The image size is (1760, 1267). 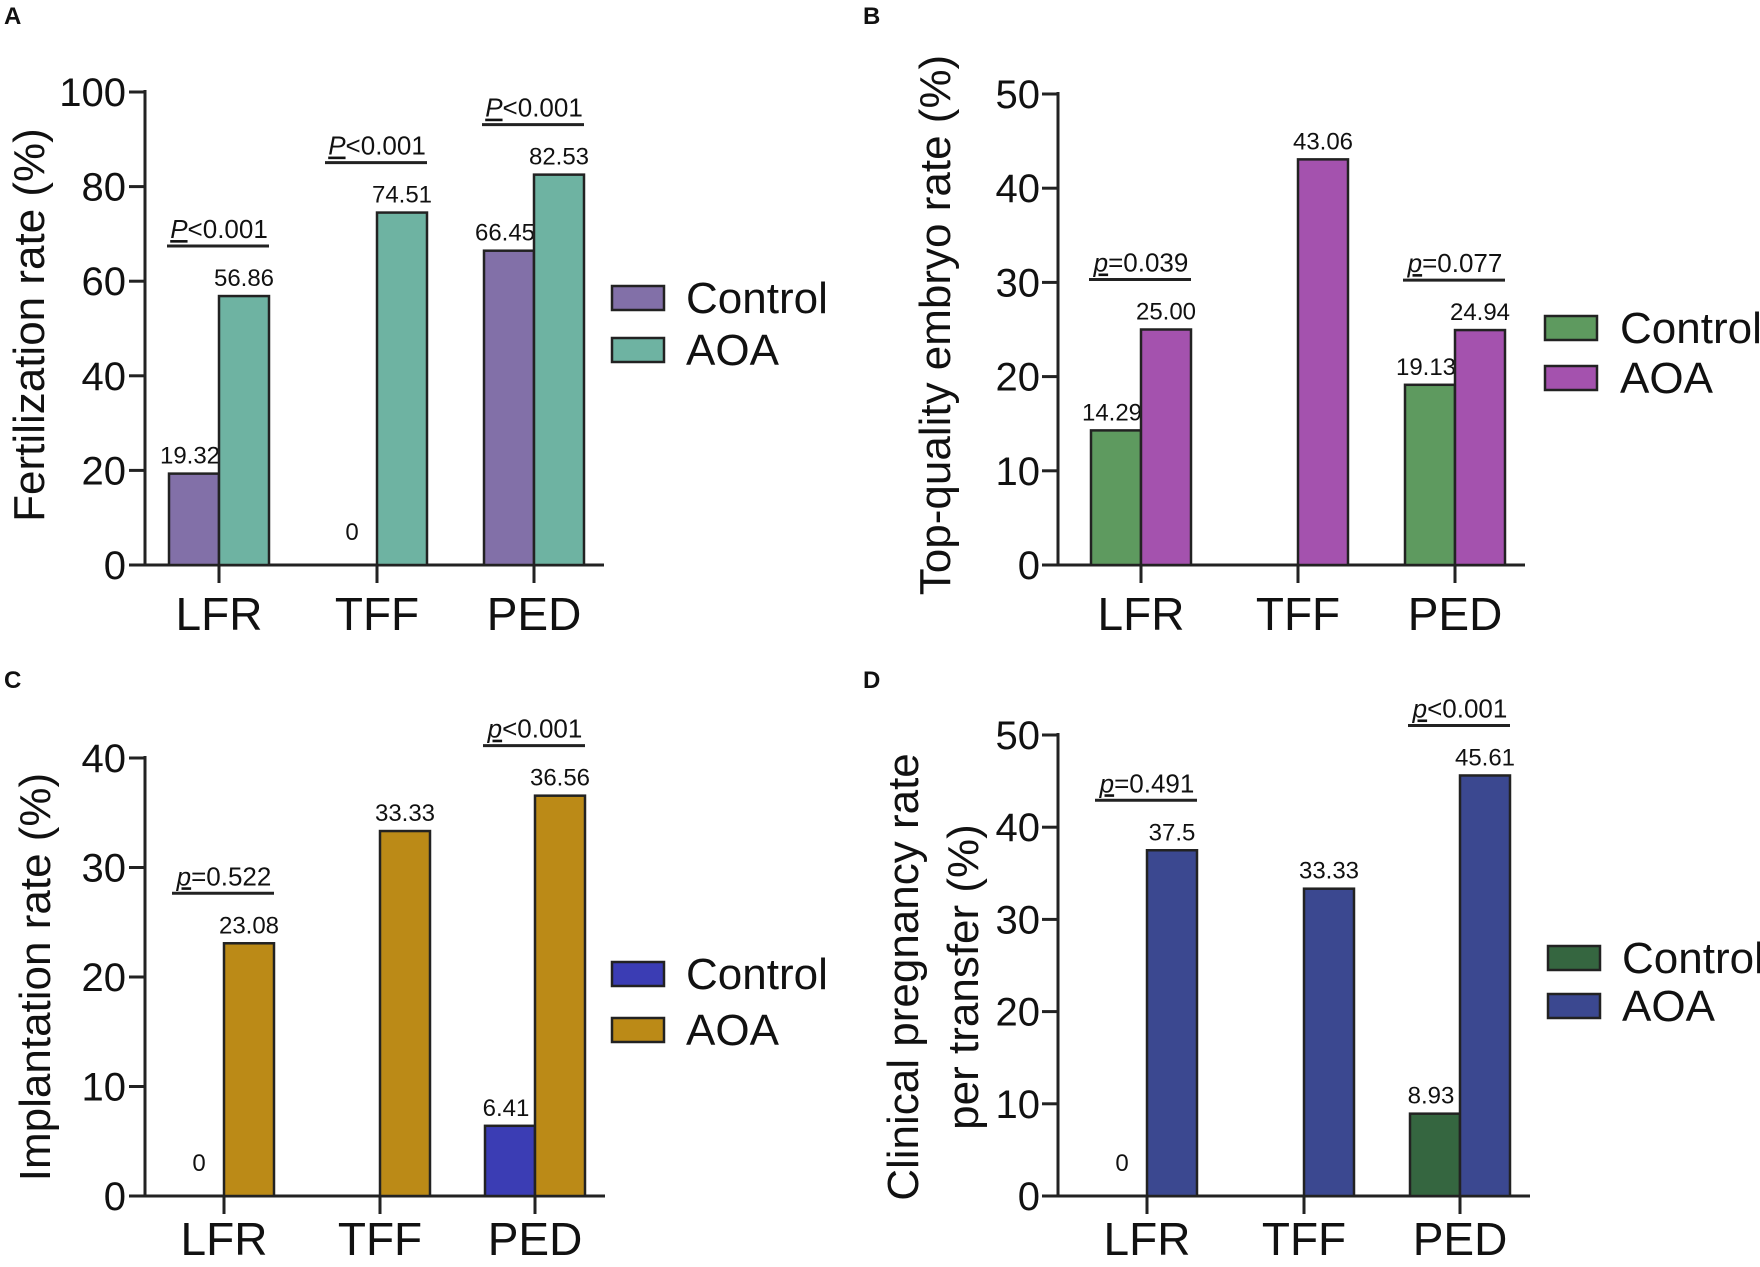 I want to click on value-label-control-ped: 8.93, so click(x=1431, y=1096).